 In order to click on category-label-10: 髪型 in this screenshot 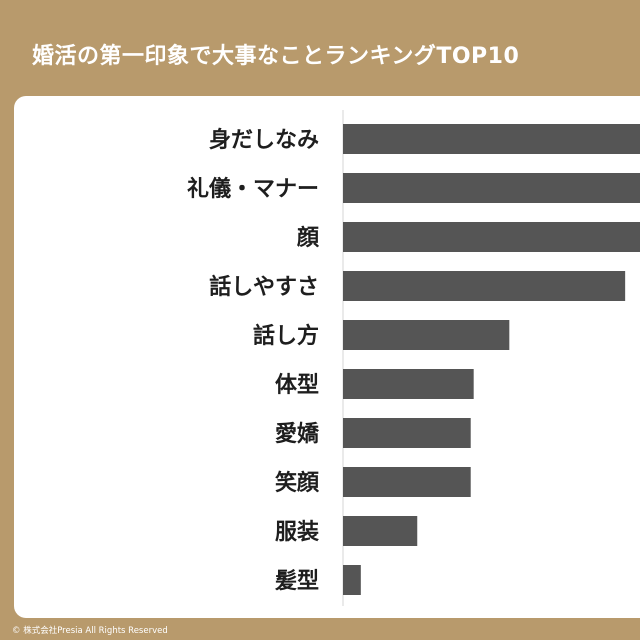, I will do `click(296, 581)`.